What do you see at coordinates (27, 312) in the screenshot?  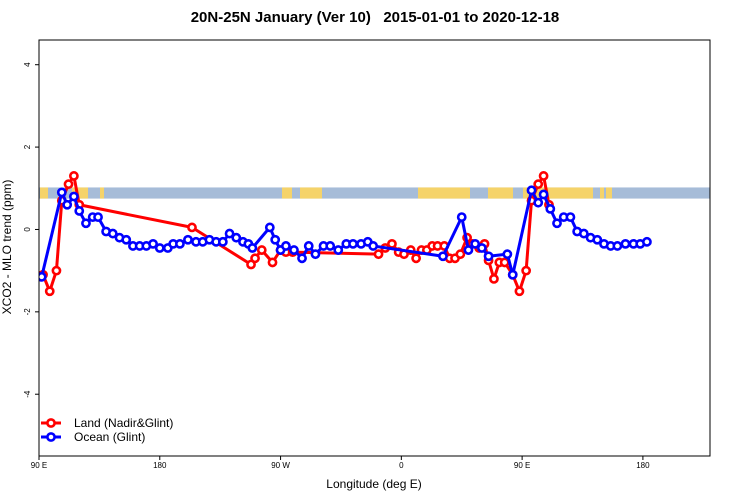 I see `y-tick-label: -2` at bounding box center [27, 312].